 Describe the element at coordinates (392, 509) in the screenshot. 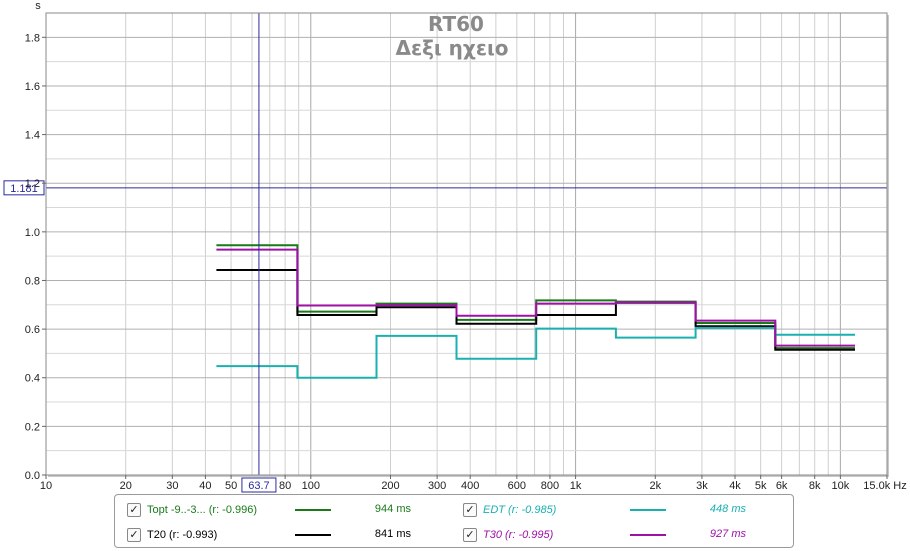

I see `legend-value-topt: 944 ms` at that location.